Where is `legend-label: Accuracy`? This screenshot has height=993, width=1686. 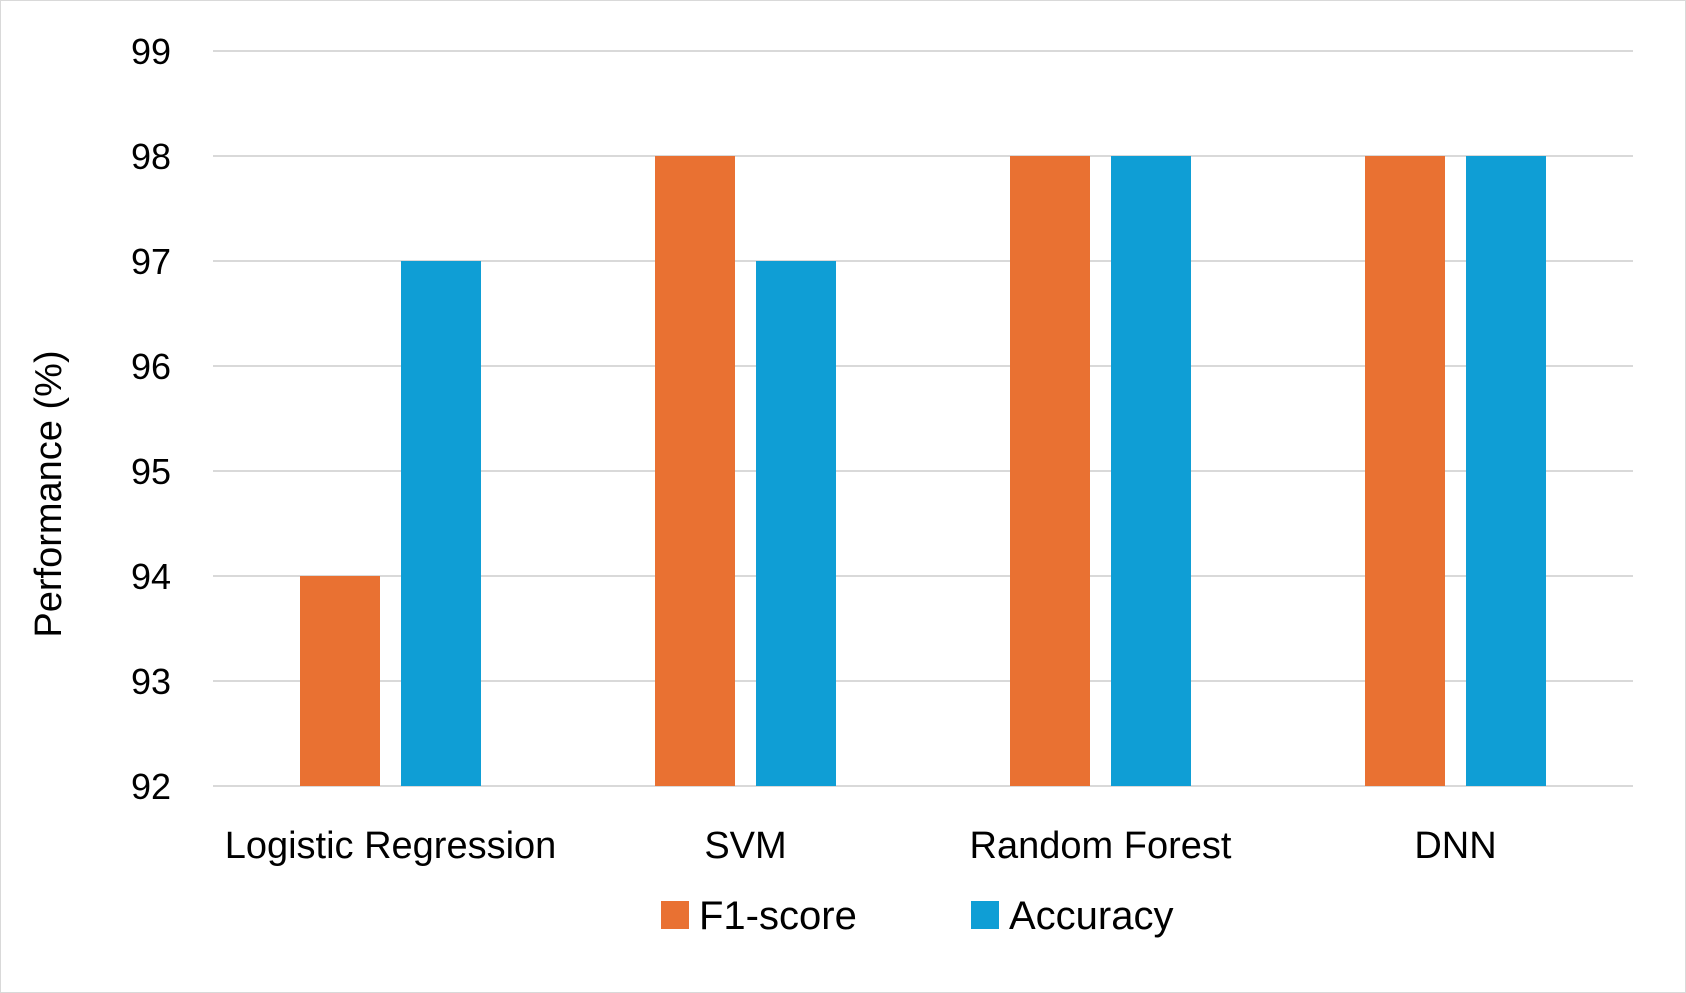
legend-label: Accuracy is located at coordinates (1091, 916).